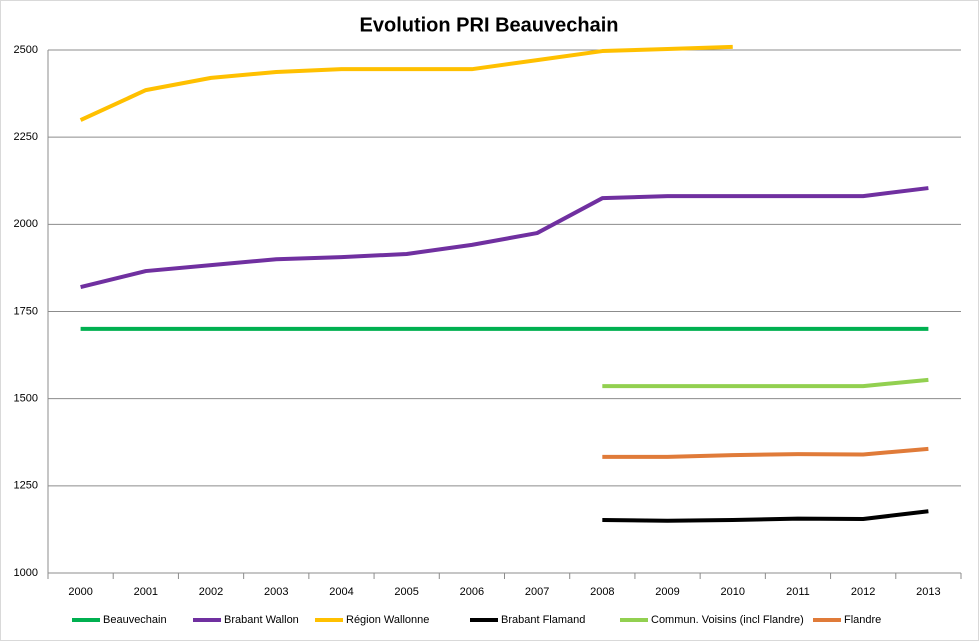 The width and height of the screenshot is (979, 641). I want to click on x-tick-label: 2009, so click(667, 592).